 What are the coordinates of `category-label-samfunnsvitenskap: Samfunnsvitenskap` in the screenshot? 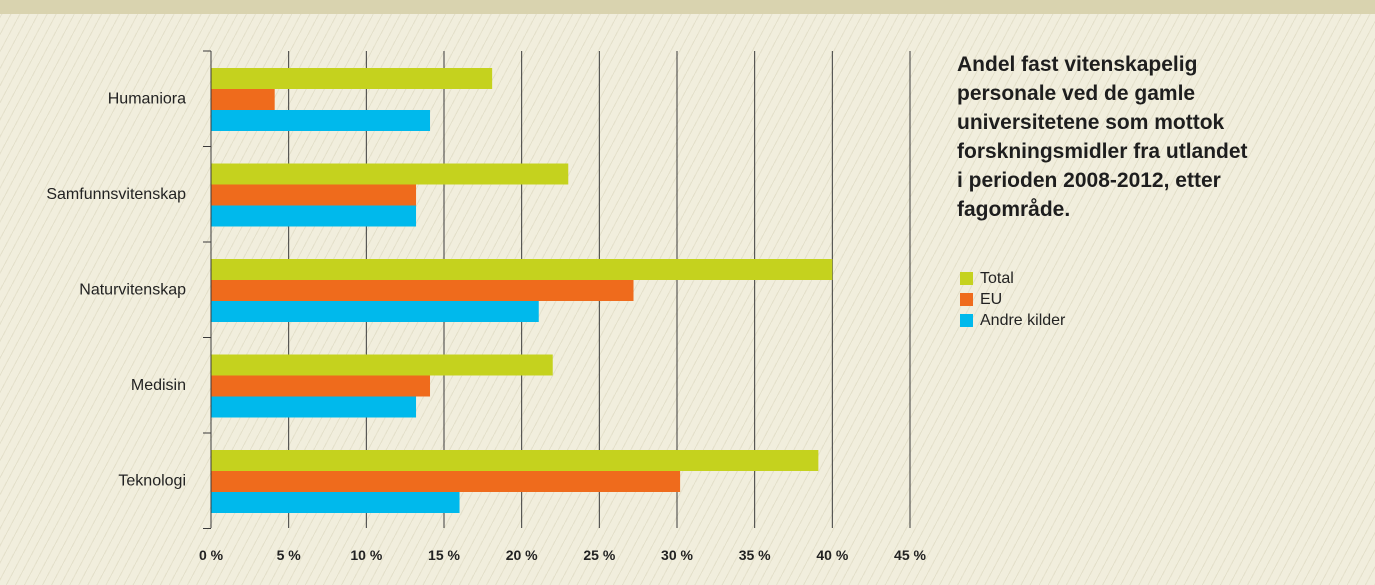 It's located at (116, 194).